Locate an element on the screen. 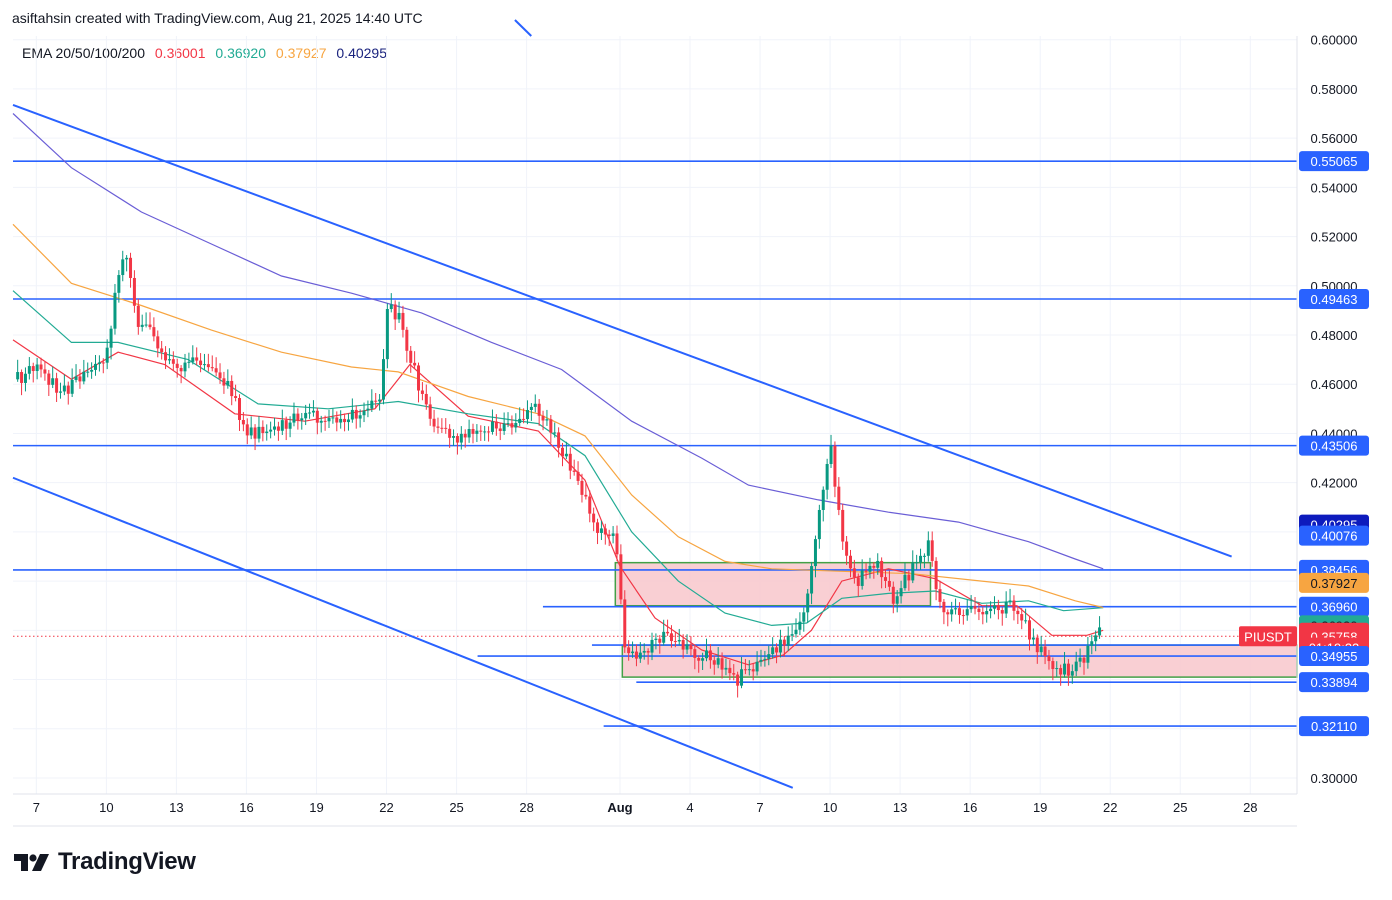 This screenshot has width=1392, height=900. price-label: 0.32110 is located at coordinates (1334, 726).